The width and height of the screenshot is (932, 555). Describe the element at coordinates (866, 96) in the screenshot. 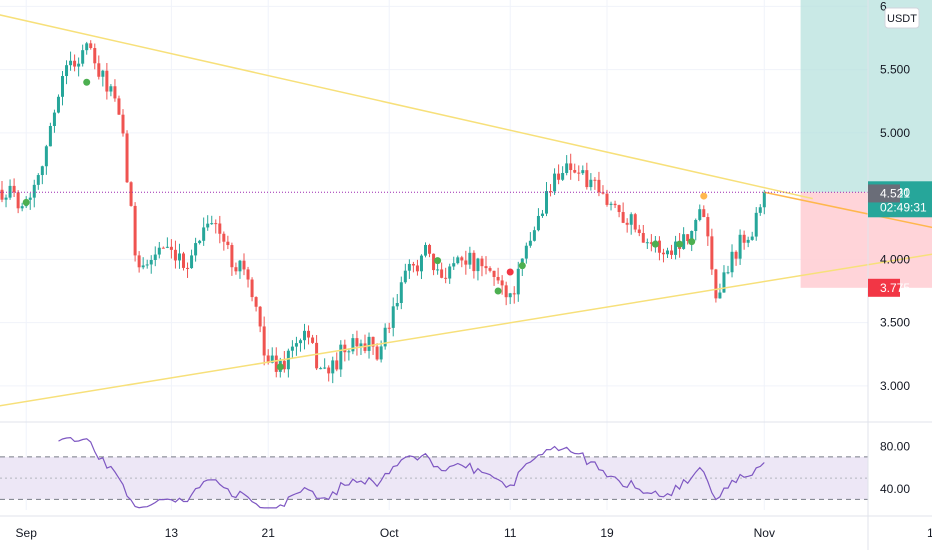

I see `target-zone` at that location.